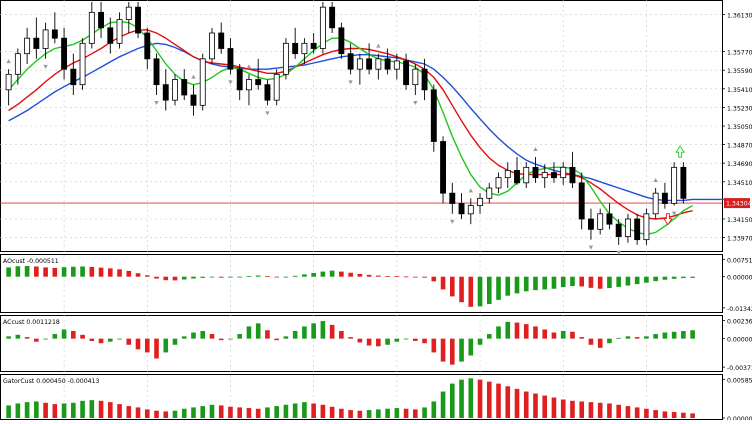 This screenshot has height=424, width=752. What do you see at coordinates (349, 342) in the screenshot?
I see `indicator-panel-2: ACcust 0.0011218` at bounding box center [349, 342].